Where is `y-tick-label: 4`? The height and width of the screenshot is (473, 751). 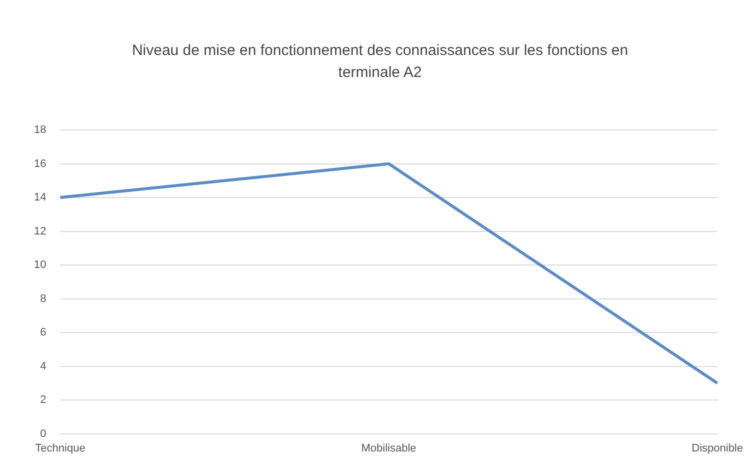 y-tick-label: 4 is located at coordinates (43, 366).